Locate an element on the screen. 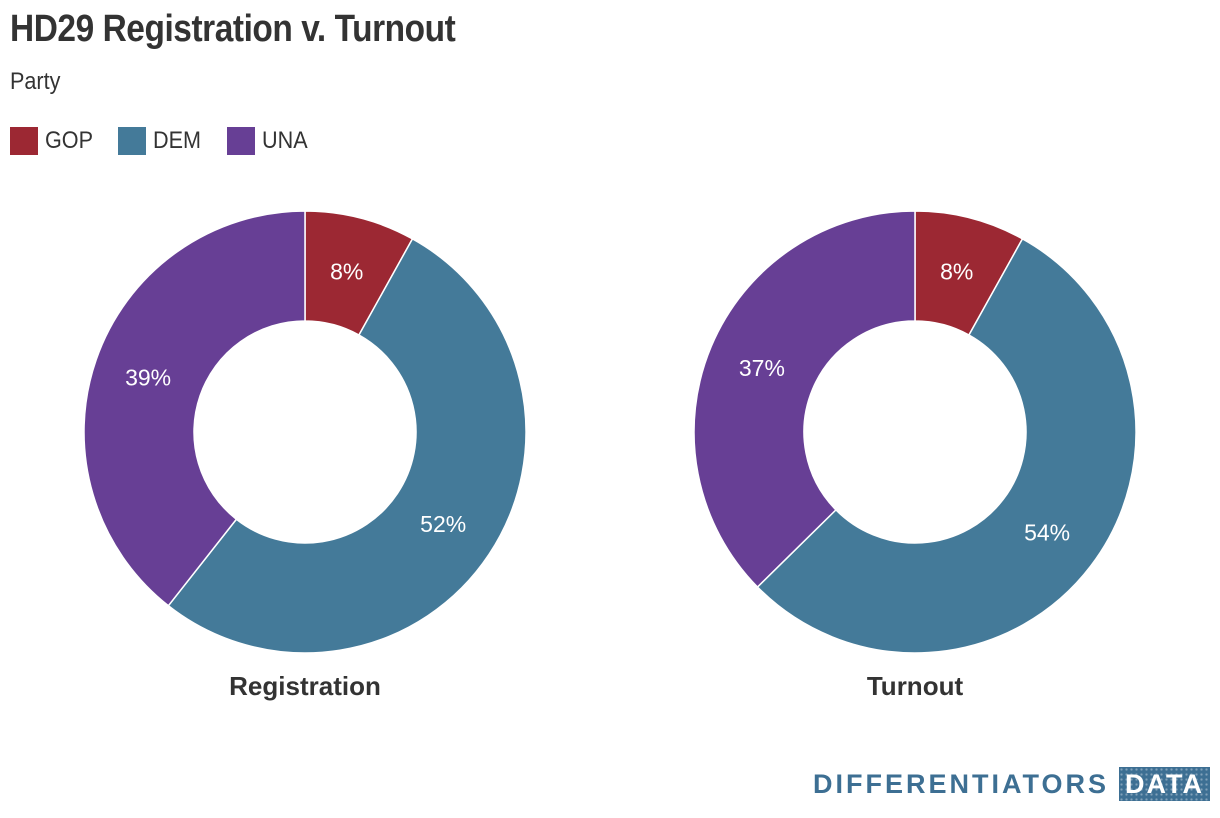 This screenshot has height=818, width=1220. slice-label-dem: 52% is located at coordinates (443, 524).